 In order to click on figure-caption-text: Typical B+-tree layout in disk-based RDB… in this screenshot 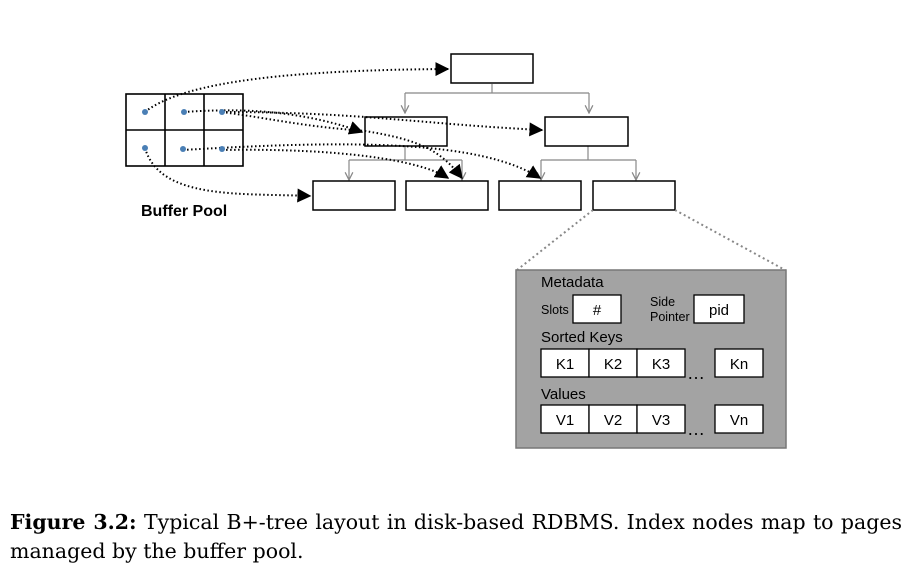, I will do `click(456, 536)`.